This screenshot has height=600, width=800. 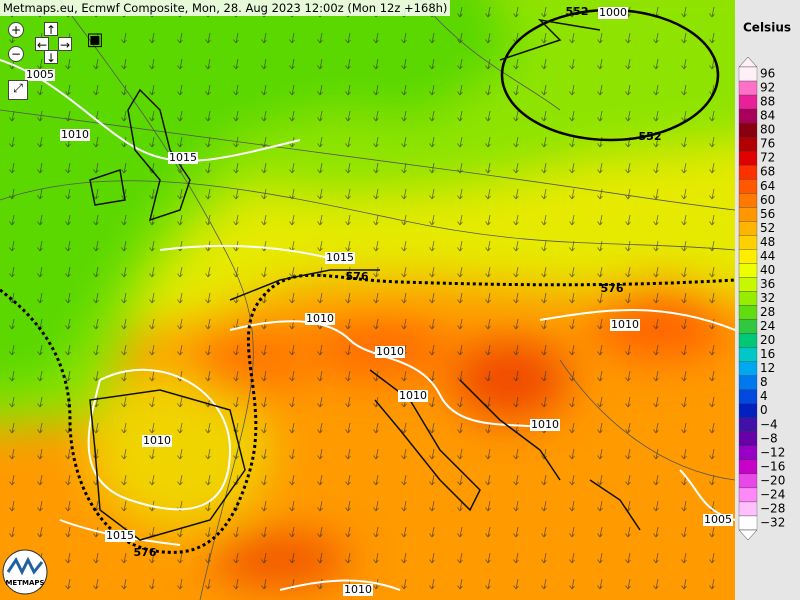 What do you see at coordinates (767, 74) in the screenshot?
I see `legend-label: 96` at bounding box center [767, 74].